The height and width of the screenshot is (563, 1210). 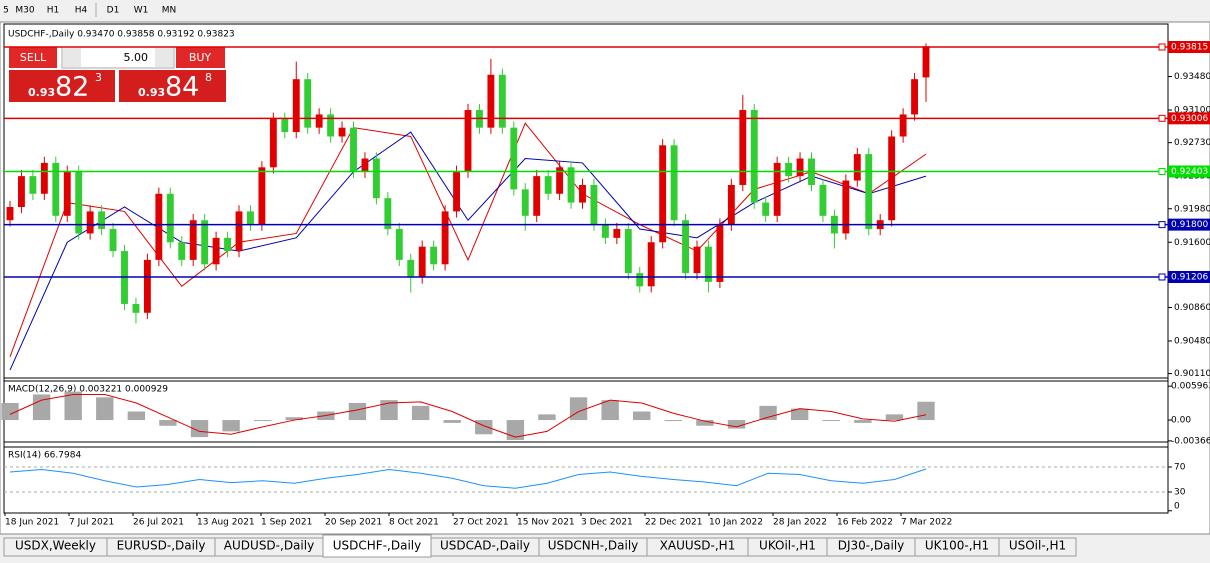 I want to click on timeframe-button: D1, so click(x=113, y=11).